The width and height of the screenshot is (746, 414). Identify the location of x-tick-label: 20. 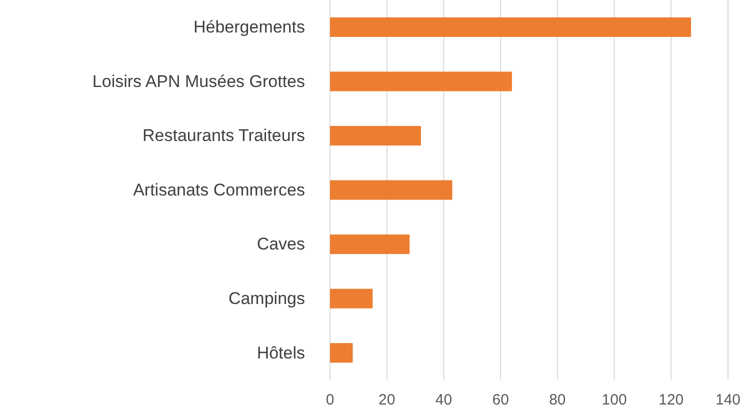
(387, 400).